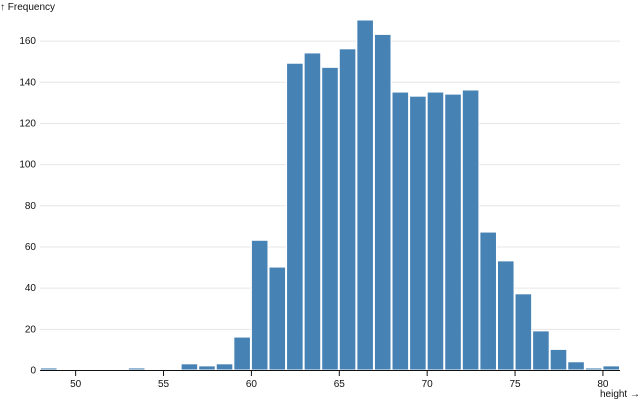  Describe the element at coordinates (27, 41) in the screenshot. I see `y-tick-label: 160` at that location.